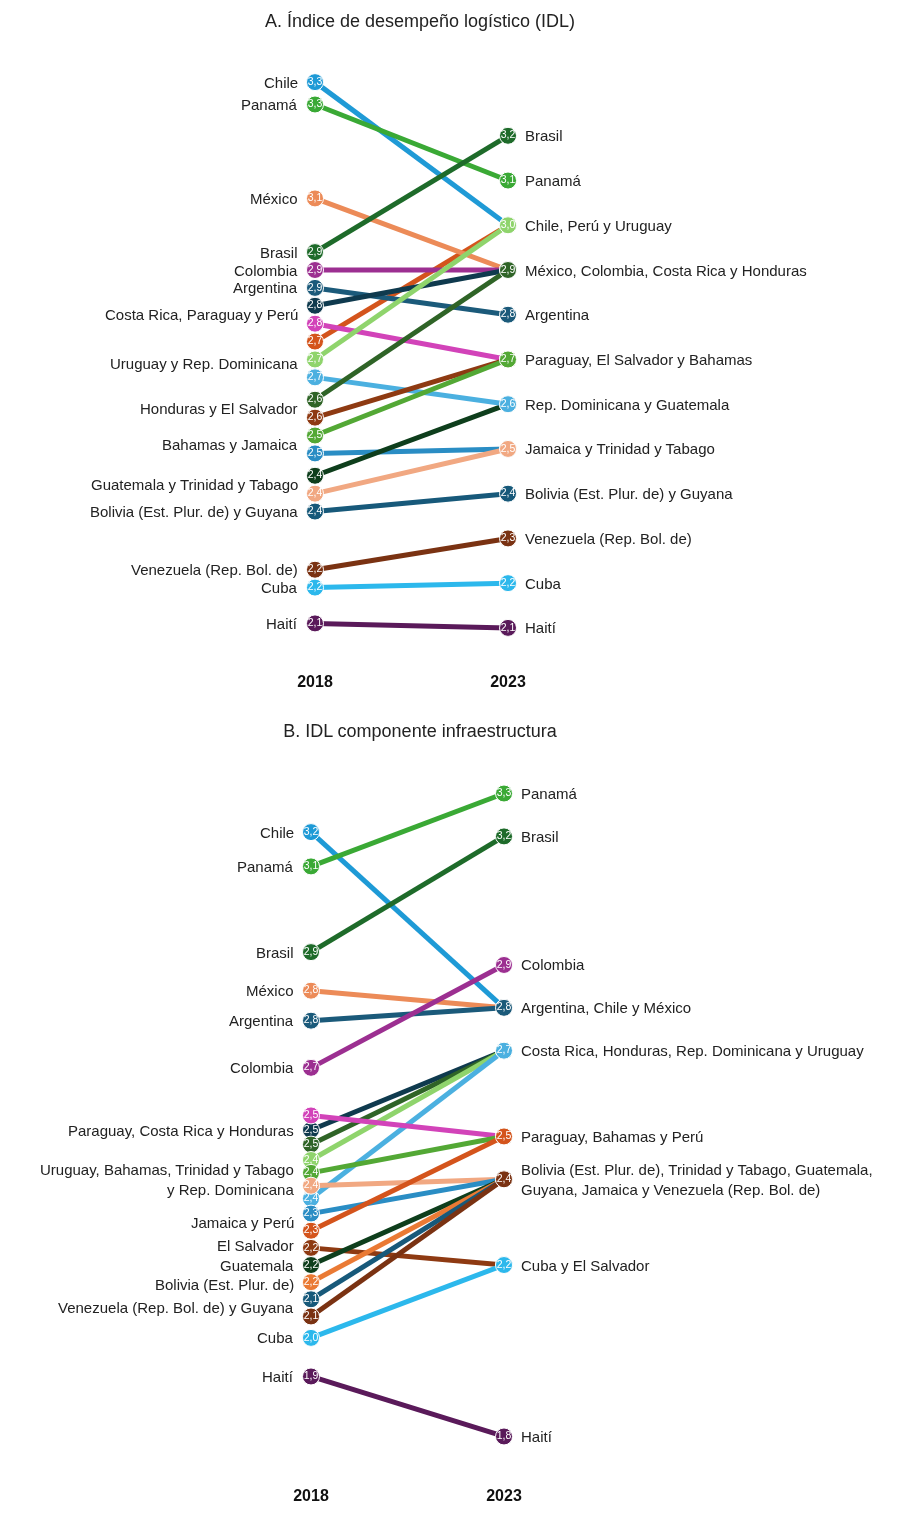 This screenshot has width=913, height=1514. I want to click on data-label: 1,8, so click(504, 1435).